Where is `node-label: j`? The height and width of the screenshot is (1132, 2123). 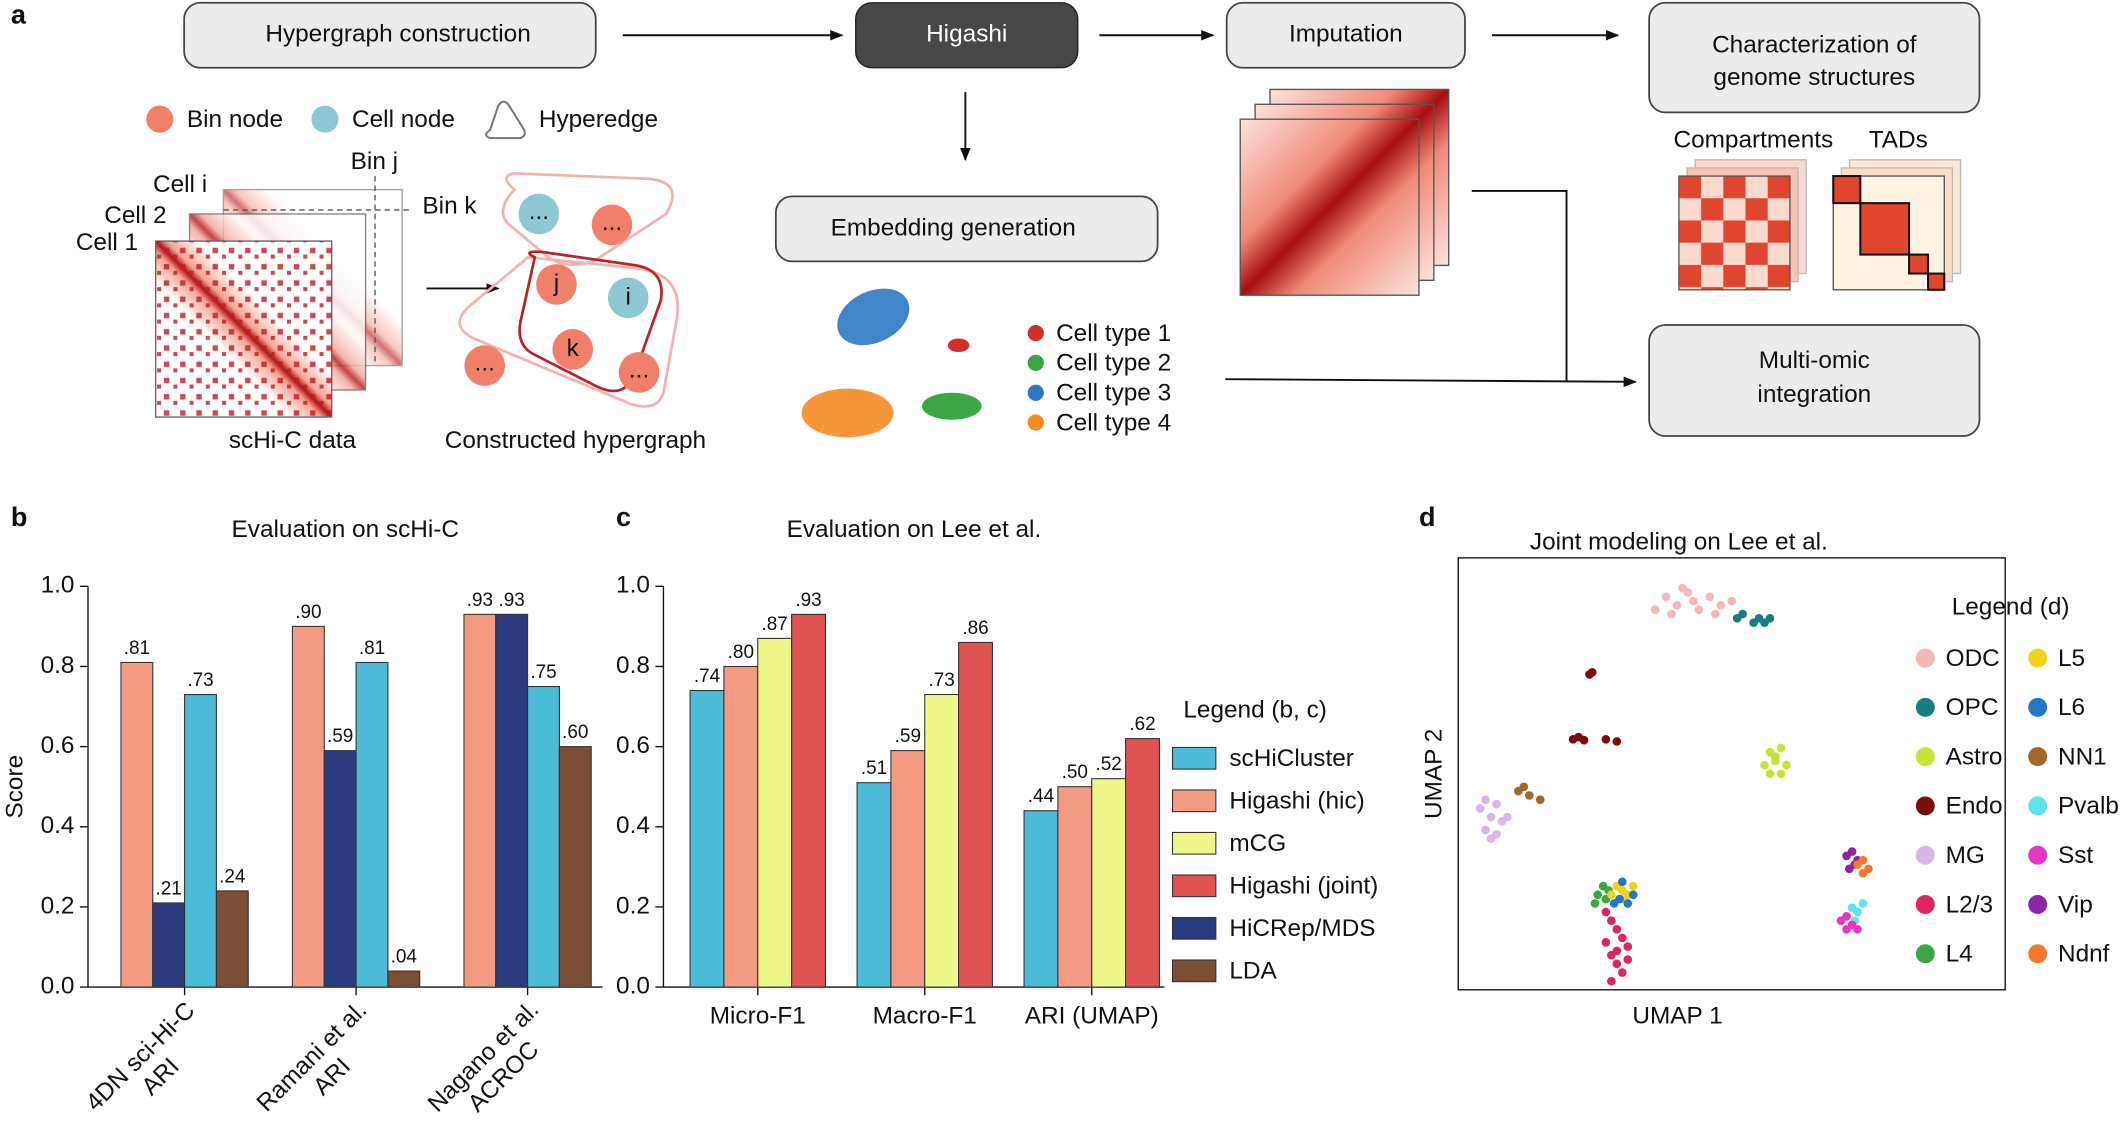
node-label: j is located at coordinates (556, 283).